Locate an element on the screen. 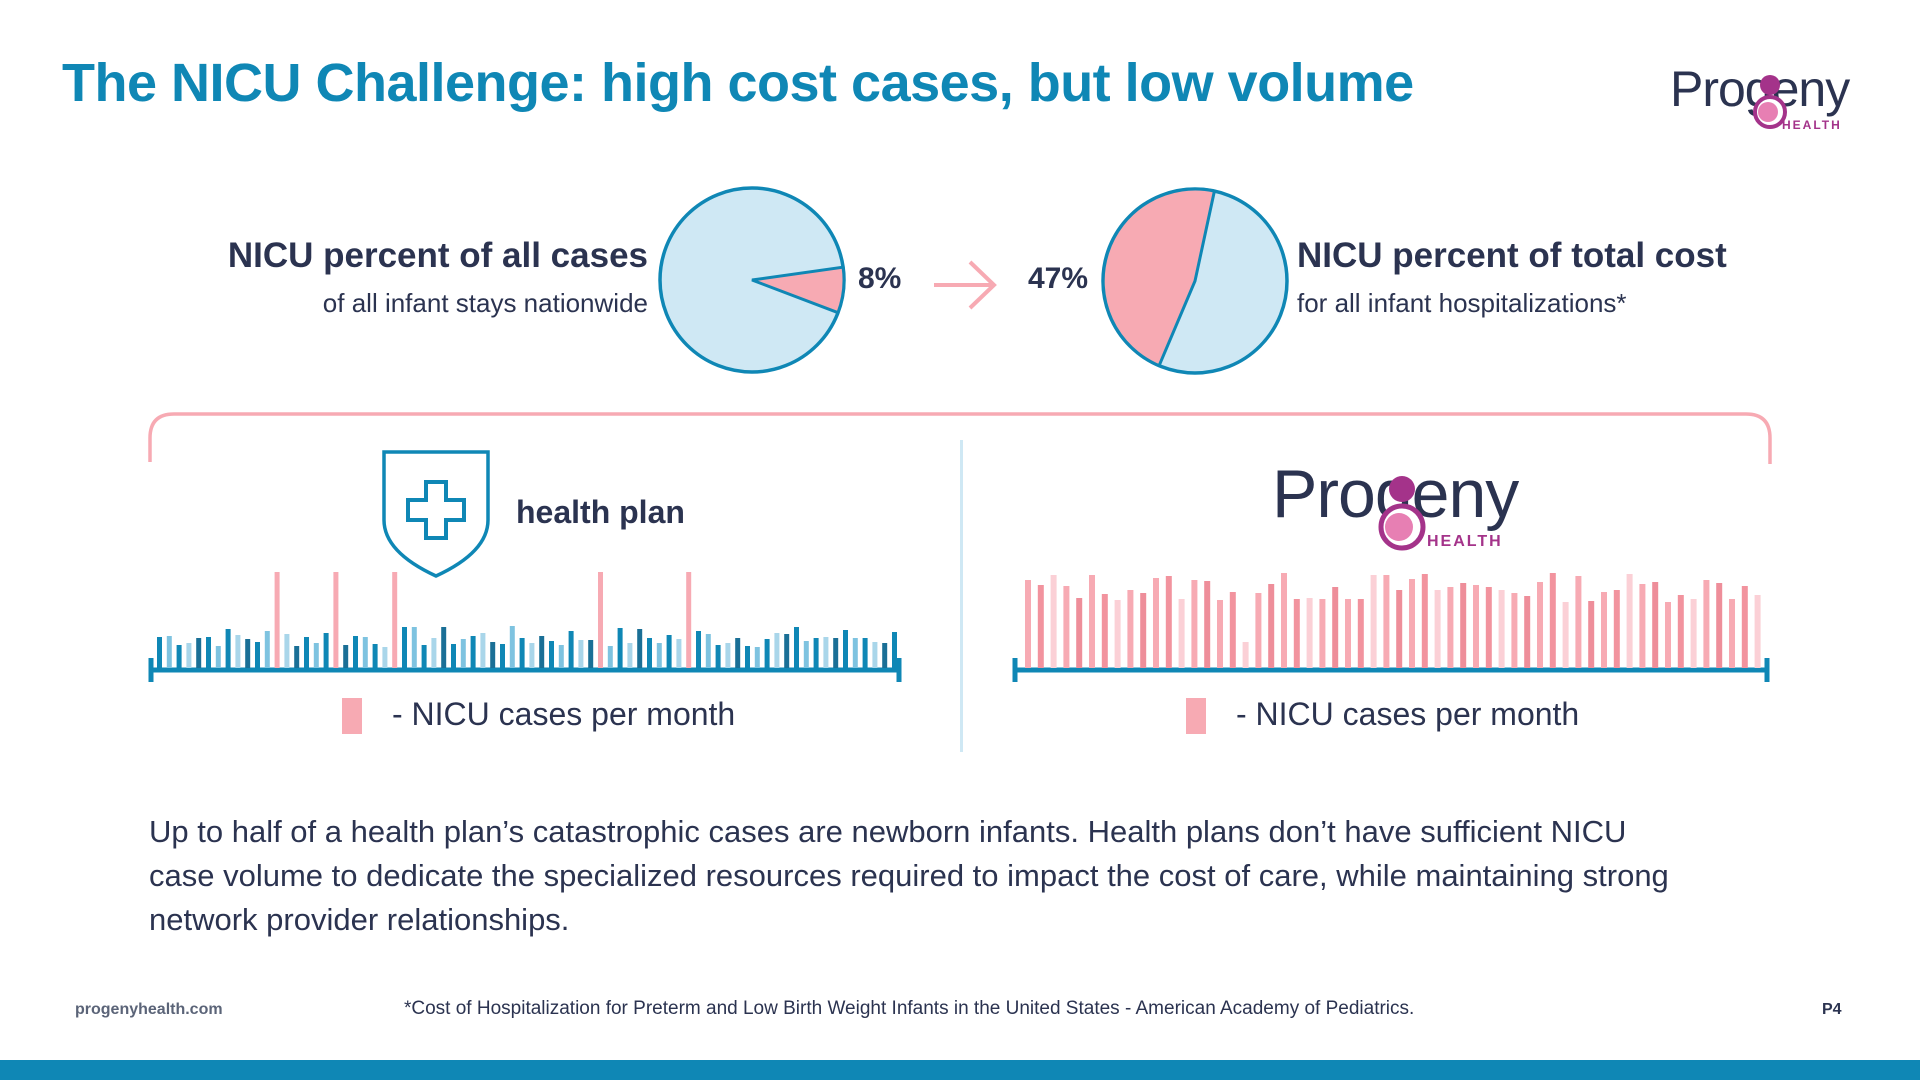 This screenshot has height=1080, width=1920. stat-cases-heading: NICU percent of all cases is located at coordinates (437, 255).